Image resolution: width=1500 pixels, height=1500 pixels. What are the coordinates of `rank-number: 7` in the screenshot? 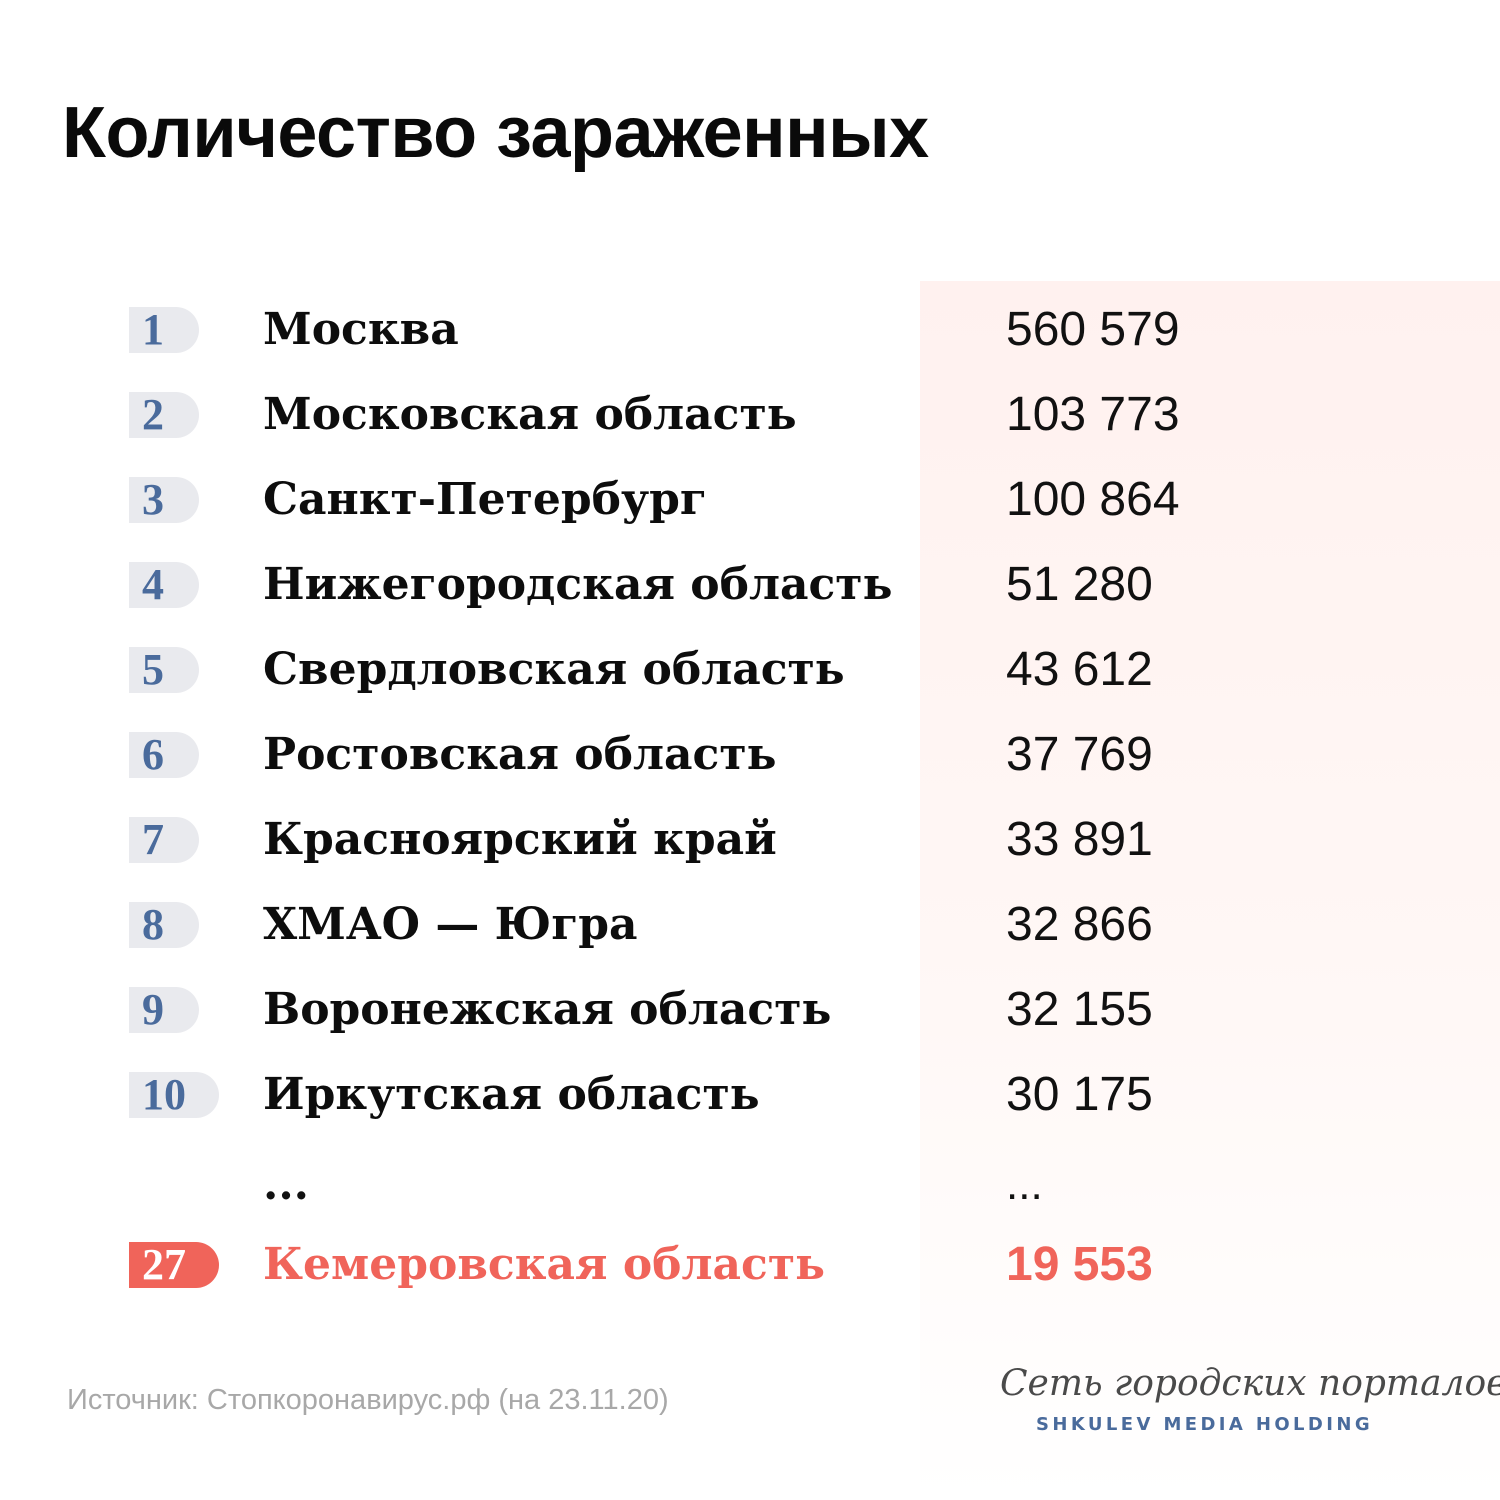 It's located at (153, 839).